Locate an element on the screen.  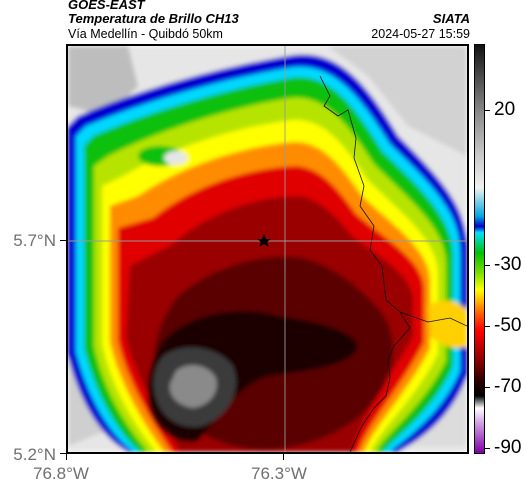
timestamp-label: 2024-05-27 15:59 is located at coordinates (420, 34).